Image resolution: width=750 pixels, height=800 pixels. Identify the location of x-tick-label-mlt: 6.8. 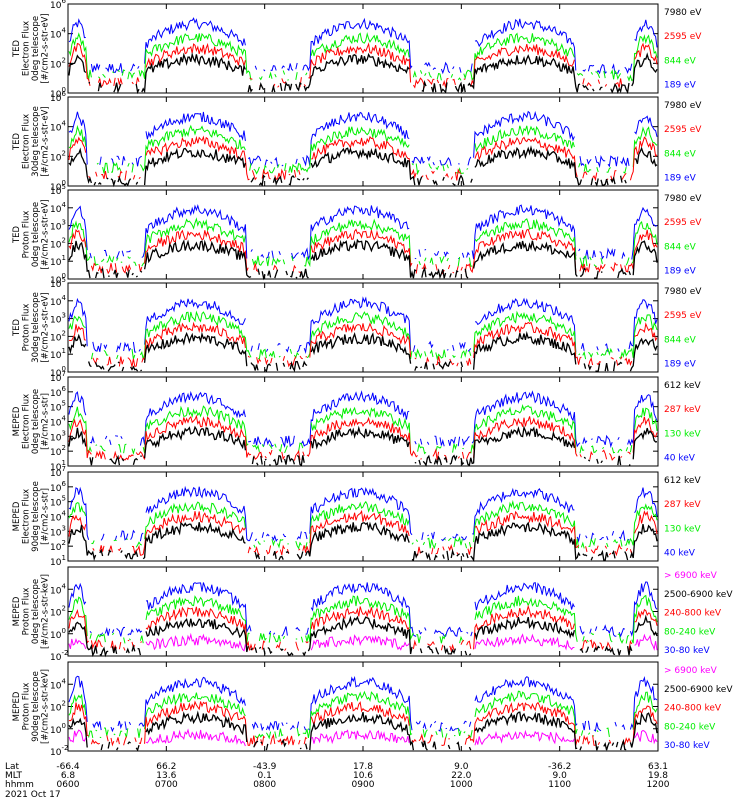
(68, 776).